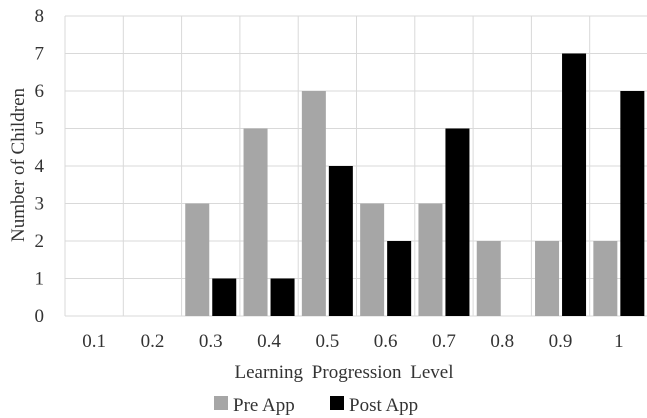 The height and width of the screenshot is (418, 647). Describe the element at coordinates (383, 405) in the screenshot. I see `legend-label-post-app: Post App` at that location.